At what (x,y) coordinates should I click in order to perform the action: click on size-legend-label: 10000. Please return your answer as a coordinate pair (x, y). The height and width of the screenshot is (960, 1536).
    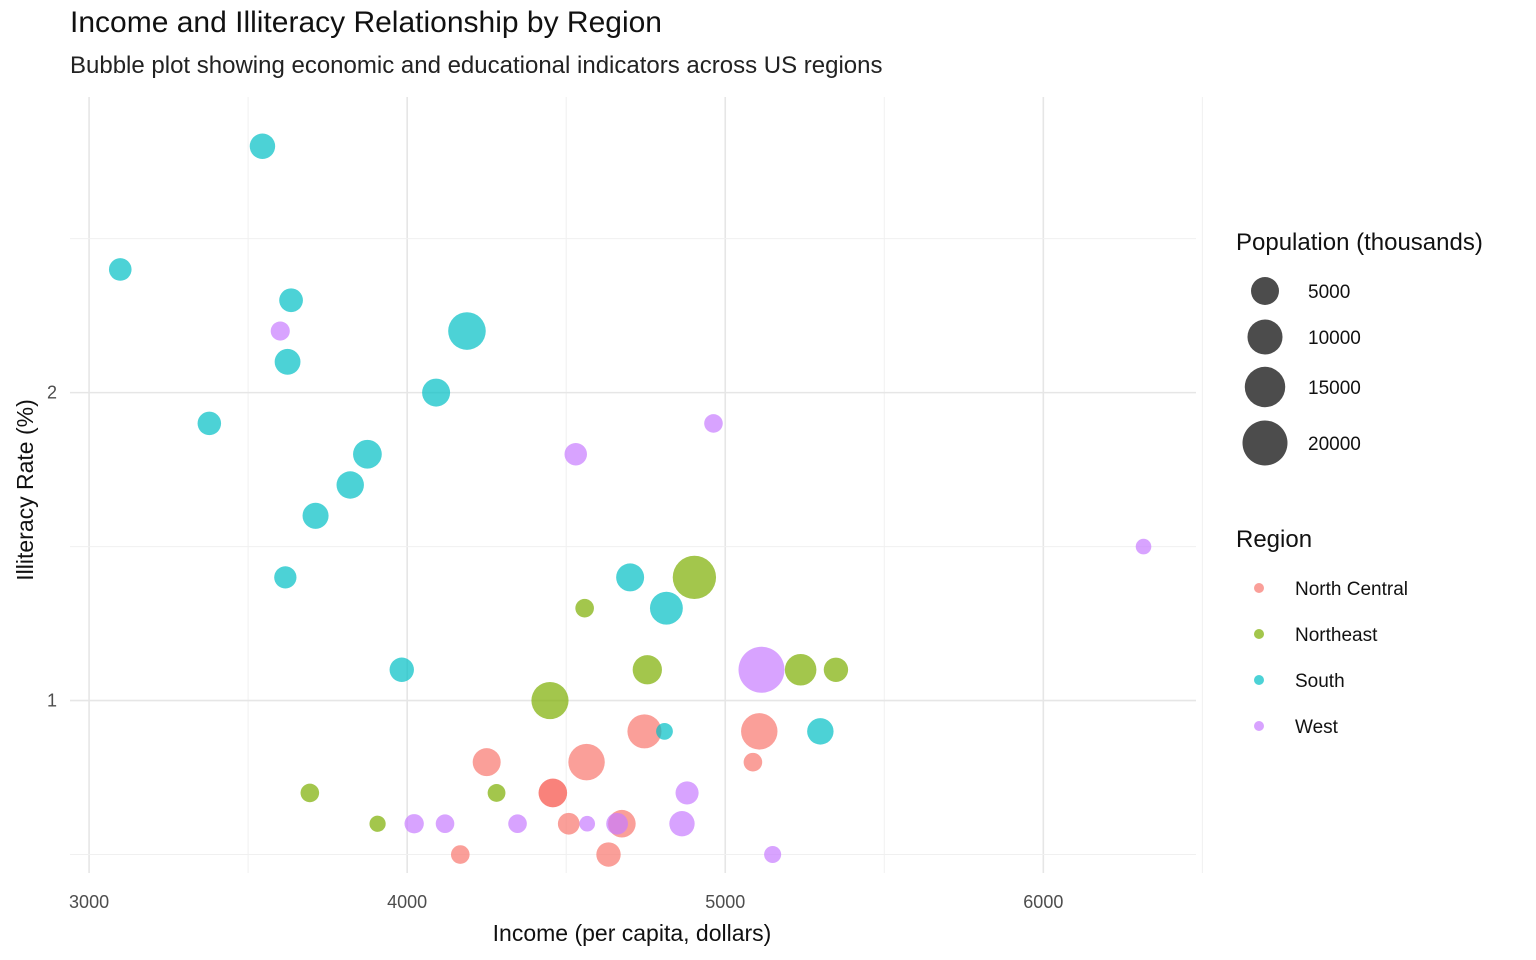
    Looking at the image, I should click on (1334, 338).